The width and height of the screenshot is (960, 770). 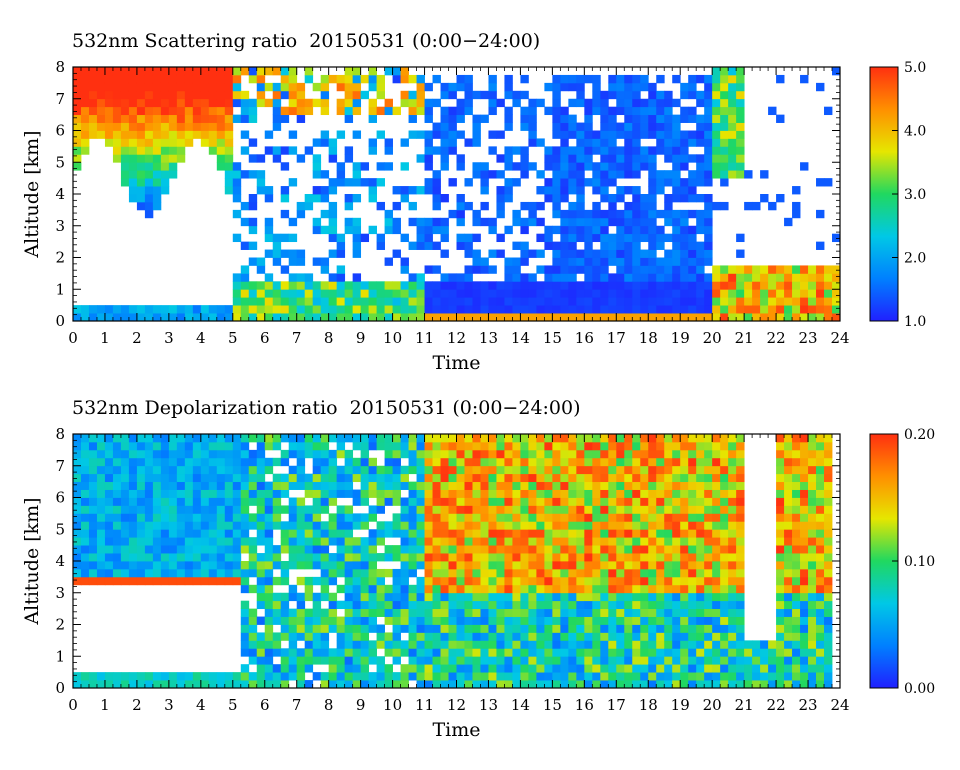 I want to click on colorbar-tick-label: 1.0, so click(x=915, y=322).